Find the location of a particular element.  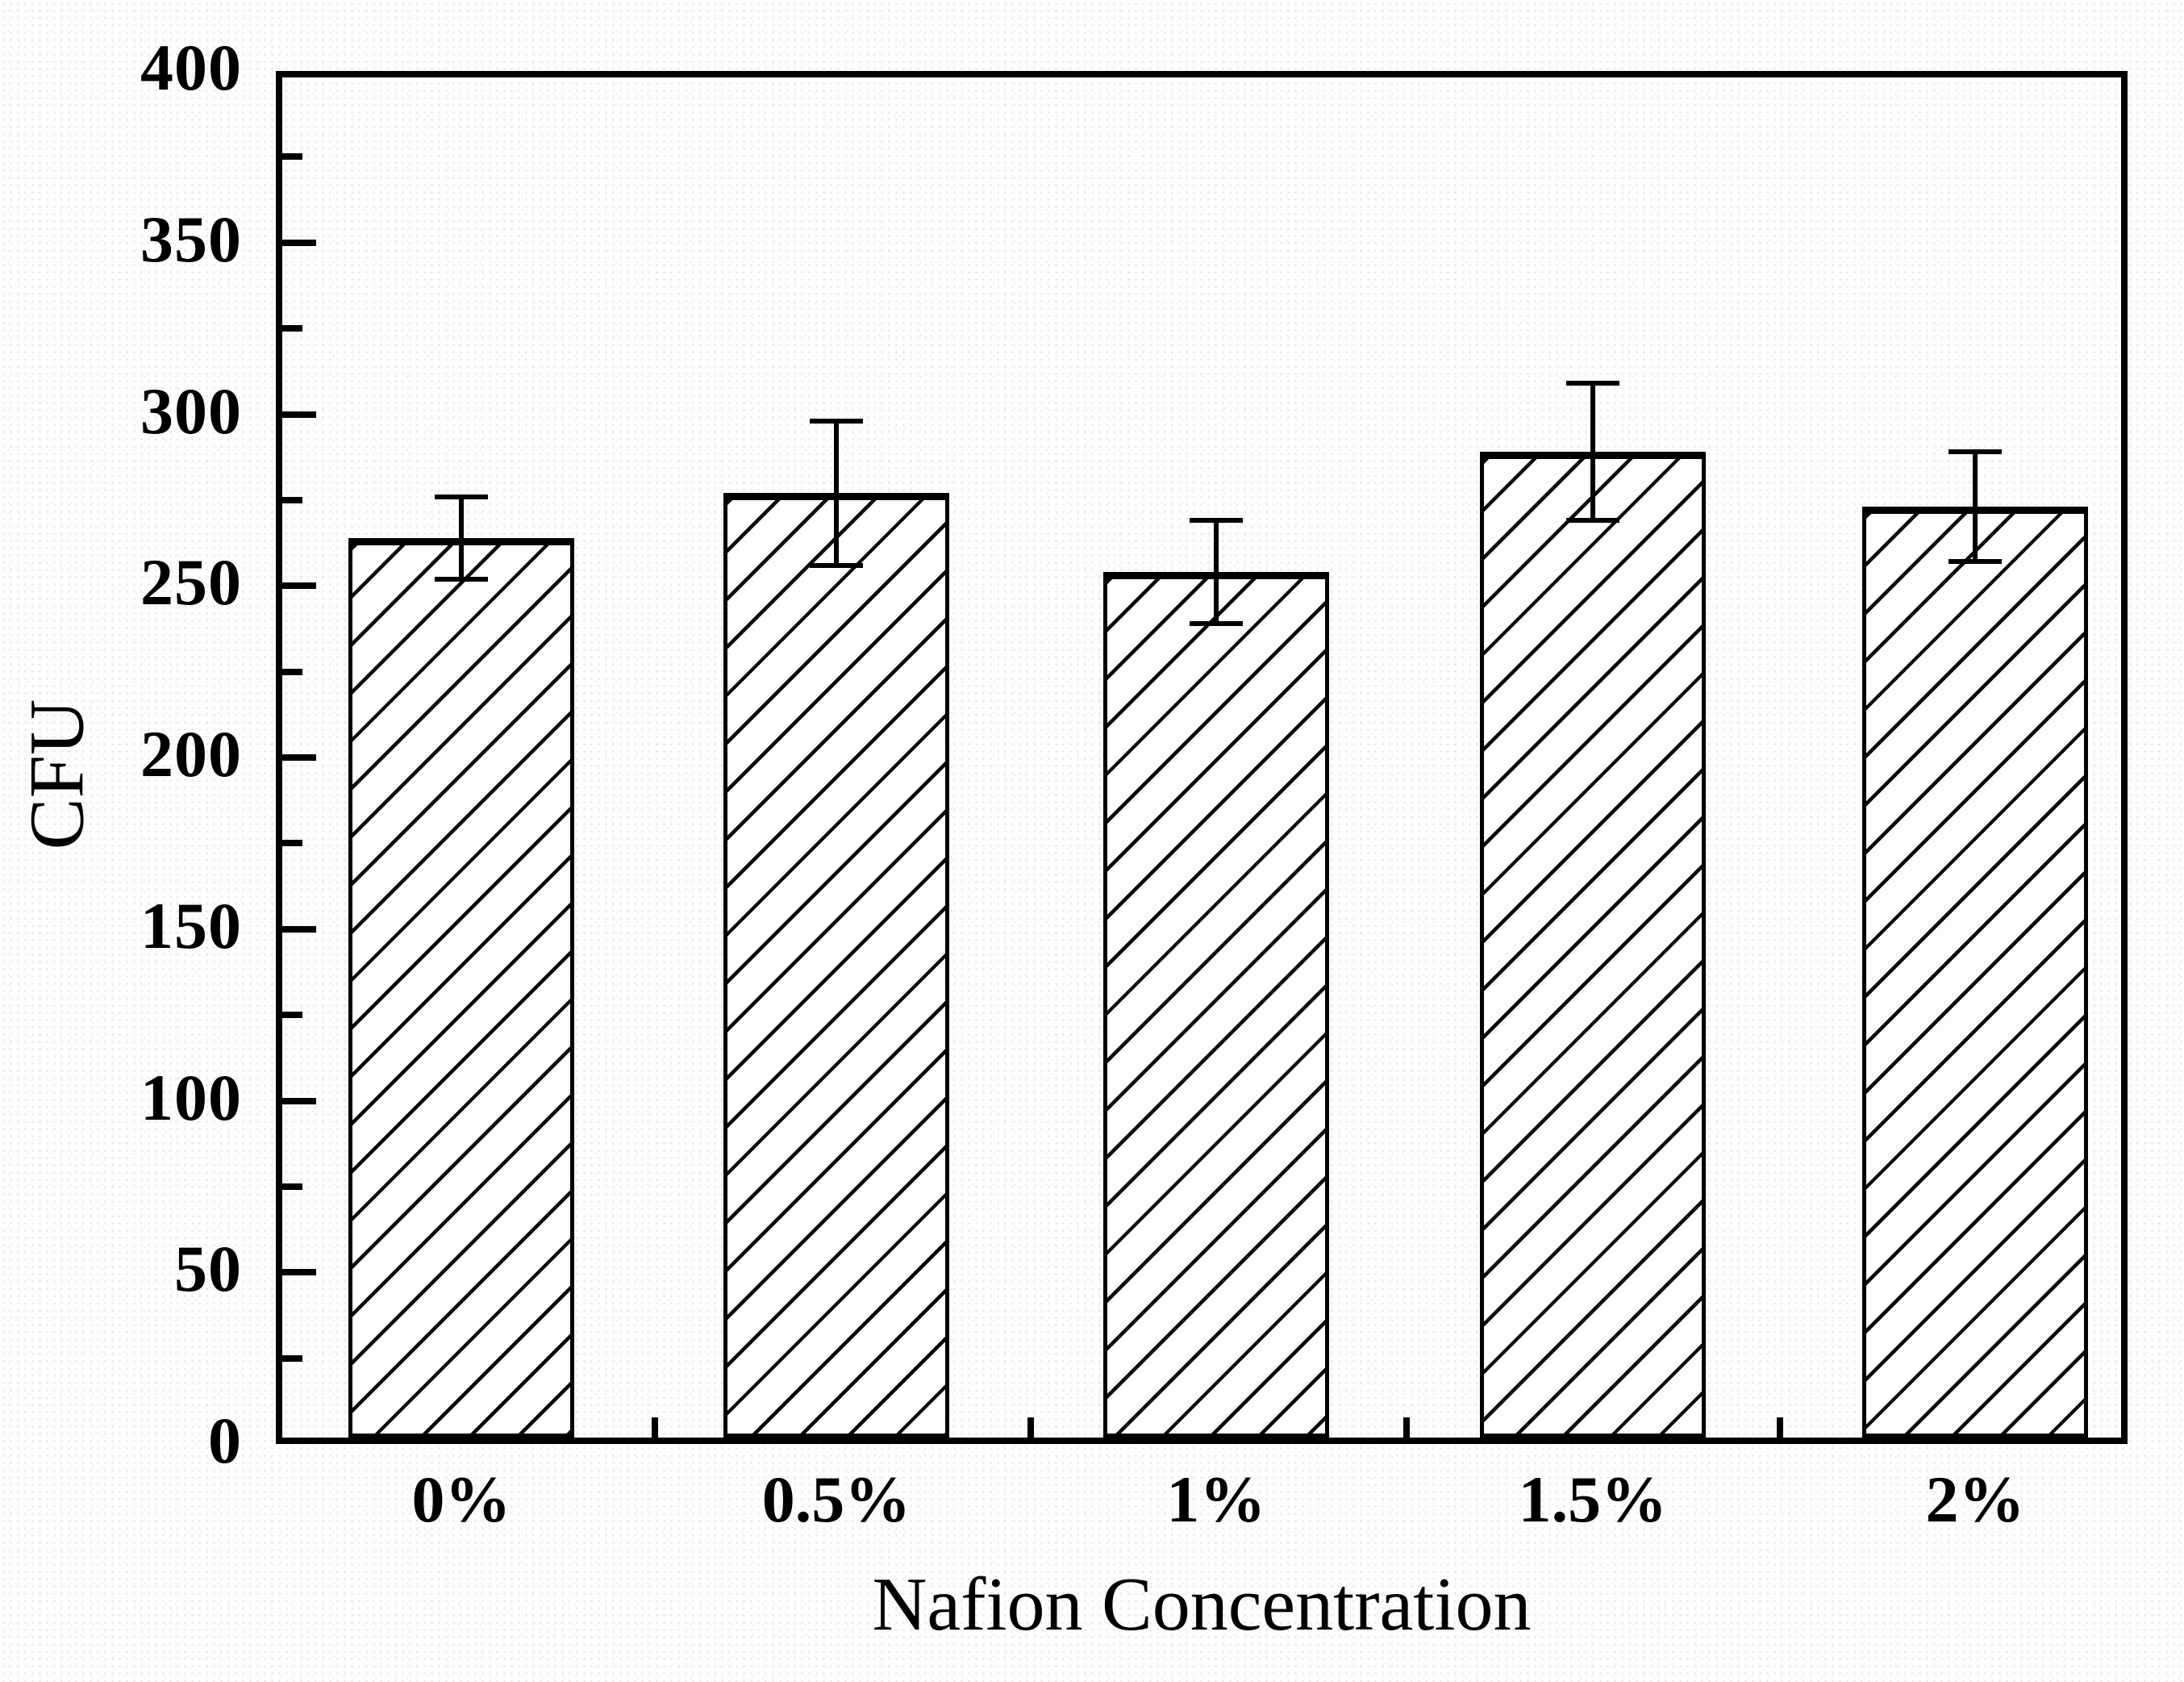

x-tick-label-1.5%: 1.5% is located at coordinates (1593, 1499).